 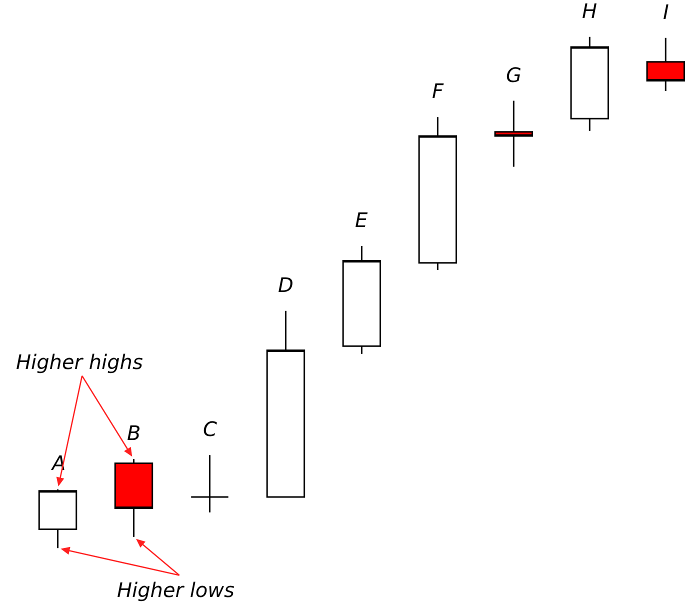 What do you see at coordinates (210, 429) in the screenshot?
I see `x-tick-label: C` at bounding box center [210, 429].